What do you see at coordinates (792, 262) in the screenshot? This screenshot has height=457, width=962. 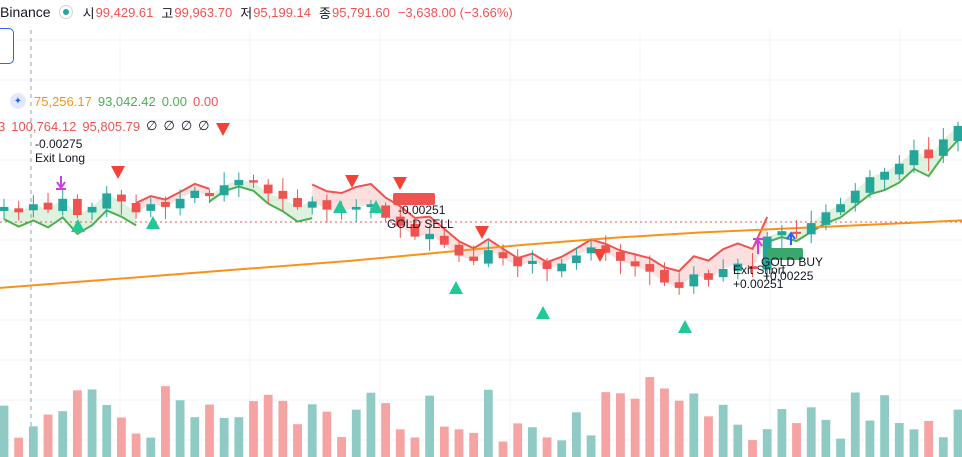 I see `gold-buy-label: GOLD BUY` at bounding box center [792, 262].